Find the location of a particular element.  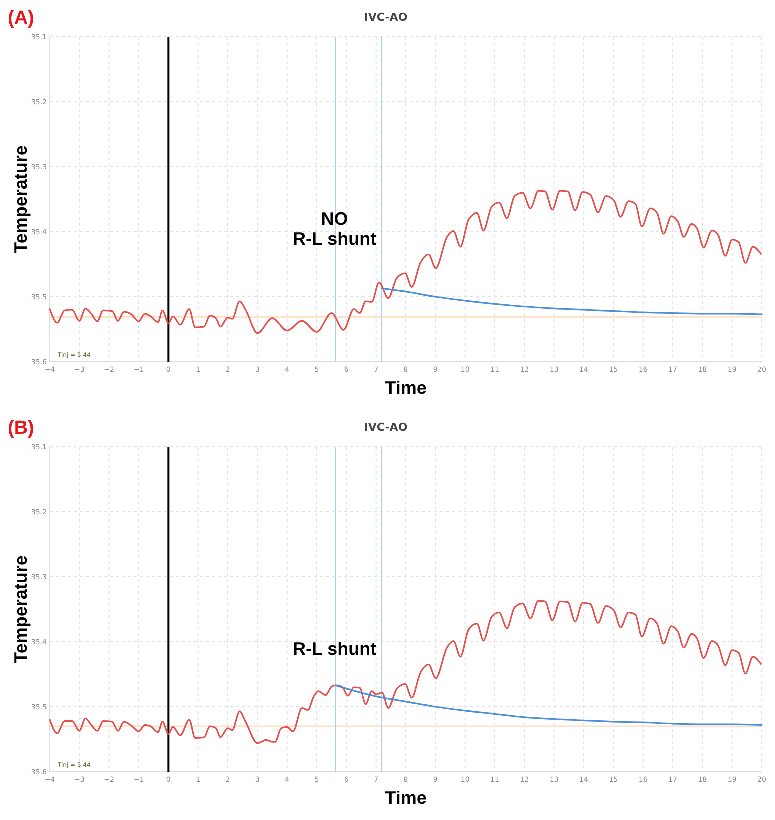

annotation: R-L shunt is located at coordinates (334, 649).